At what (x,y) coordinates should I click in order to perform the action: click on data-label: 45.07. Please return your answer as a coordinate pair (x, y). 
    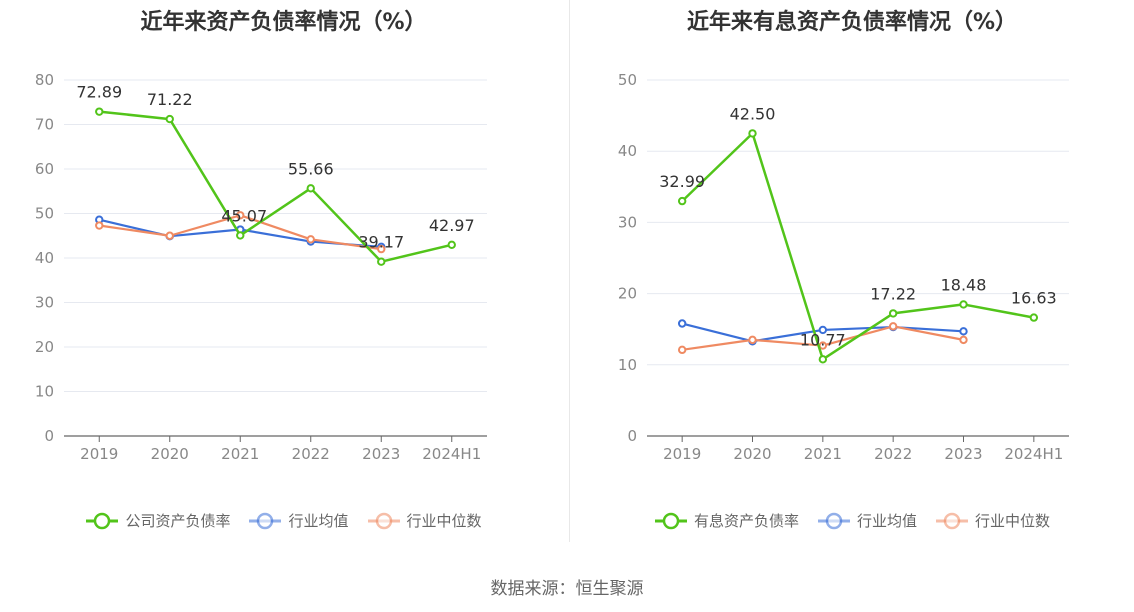
    Looking at the image, I should click on (244, 215).